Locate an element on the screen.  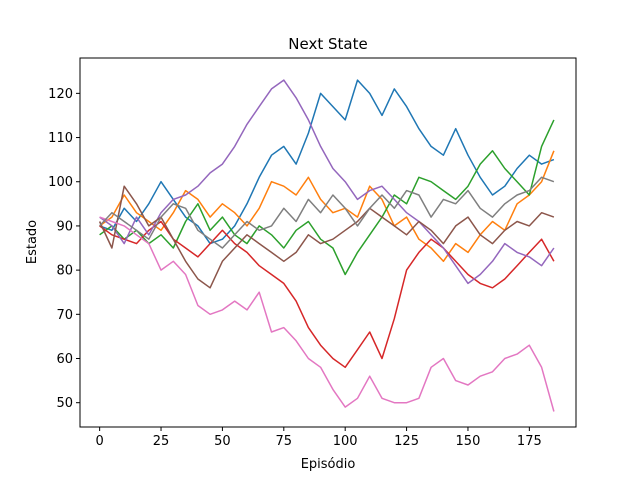
y-tick-label: 60 is located at coordinates (64, 359).